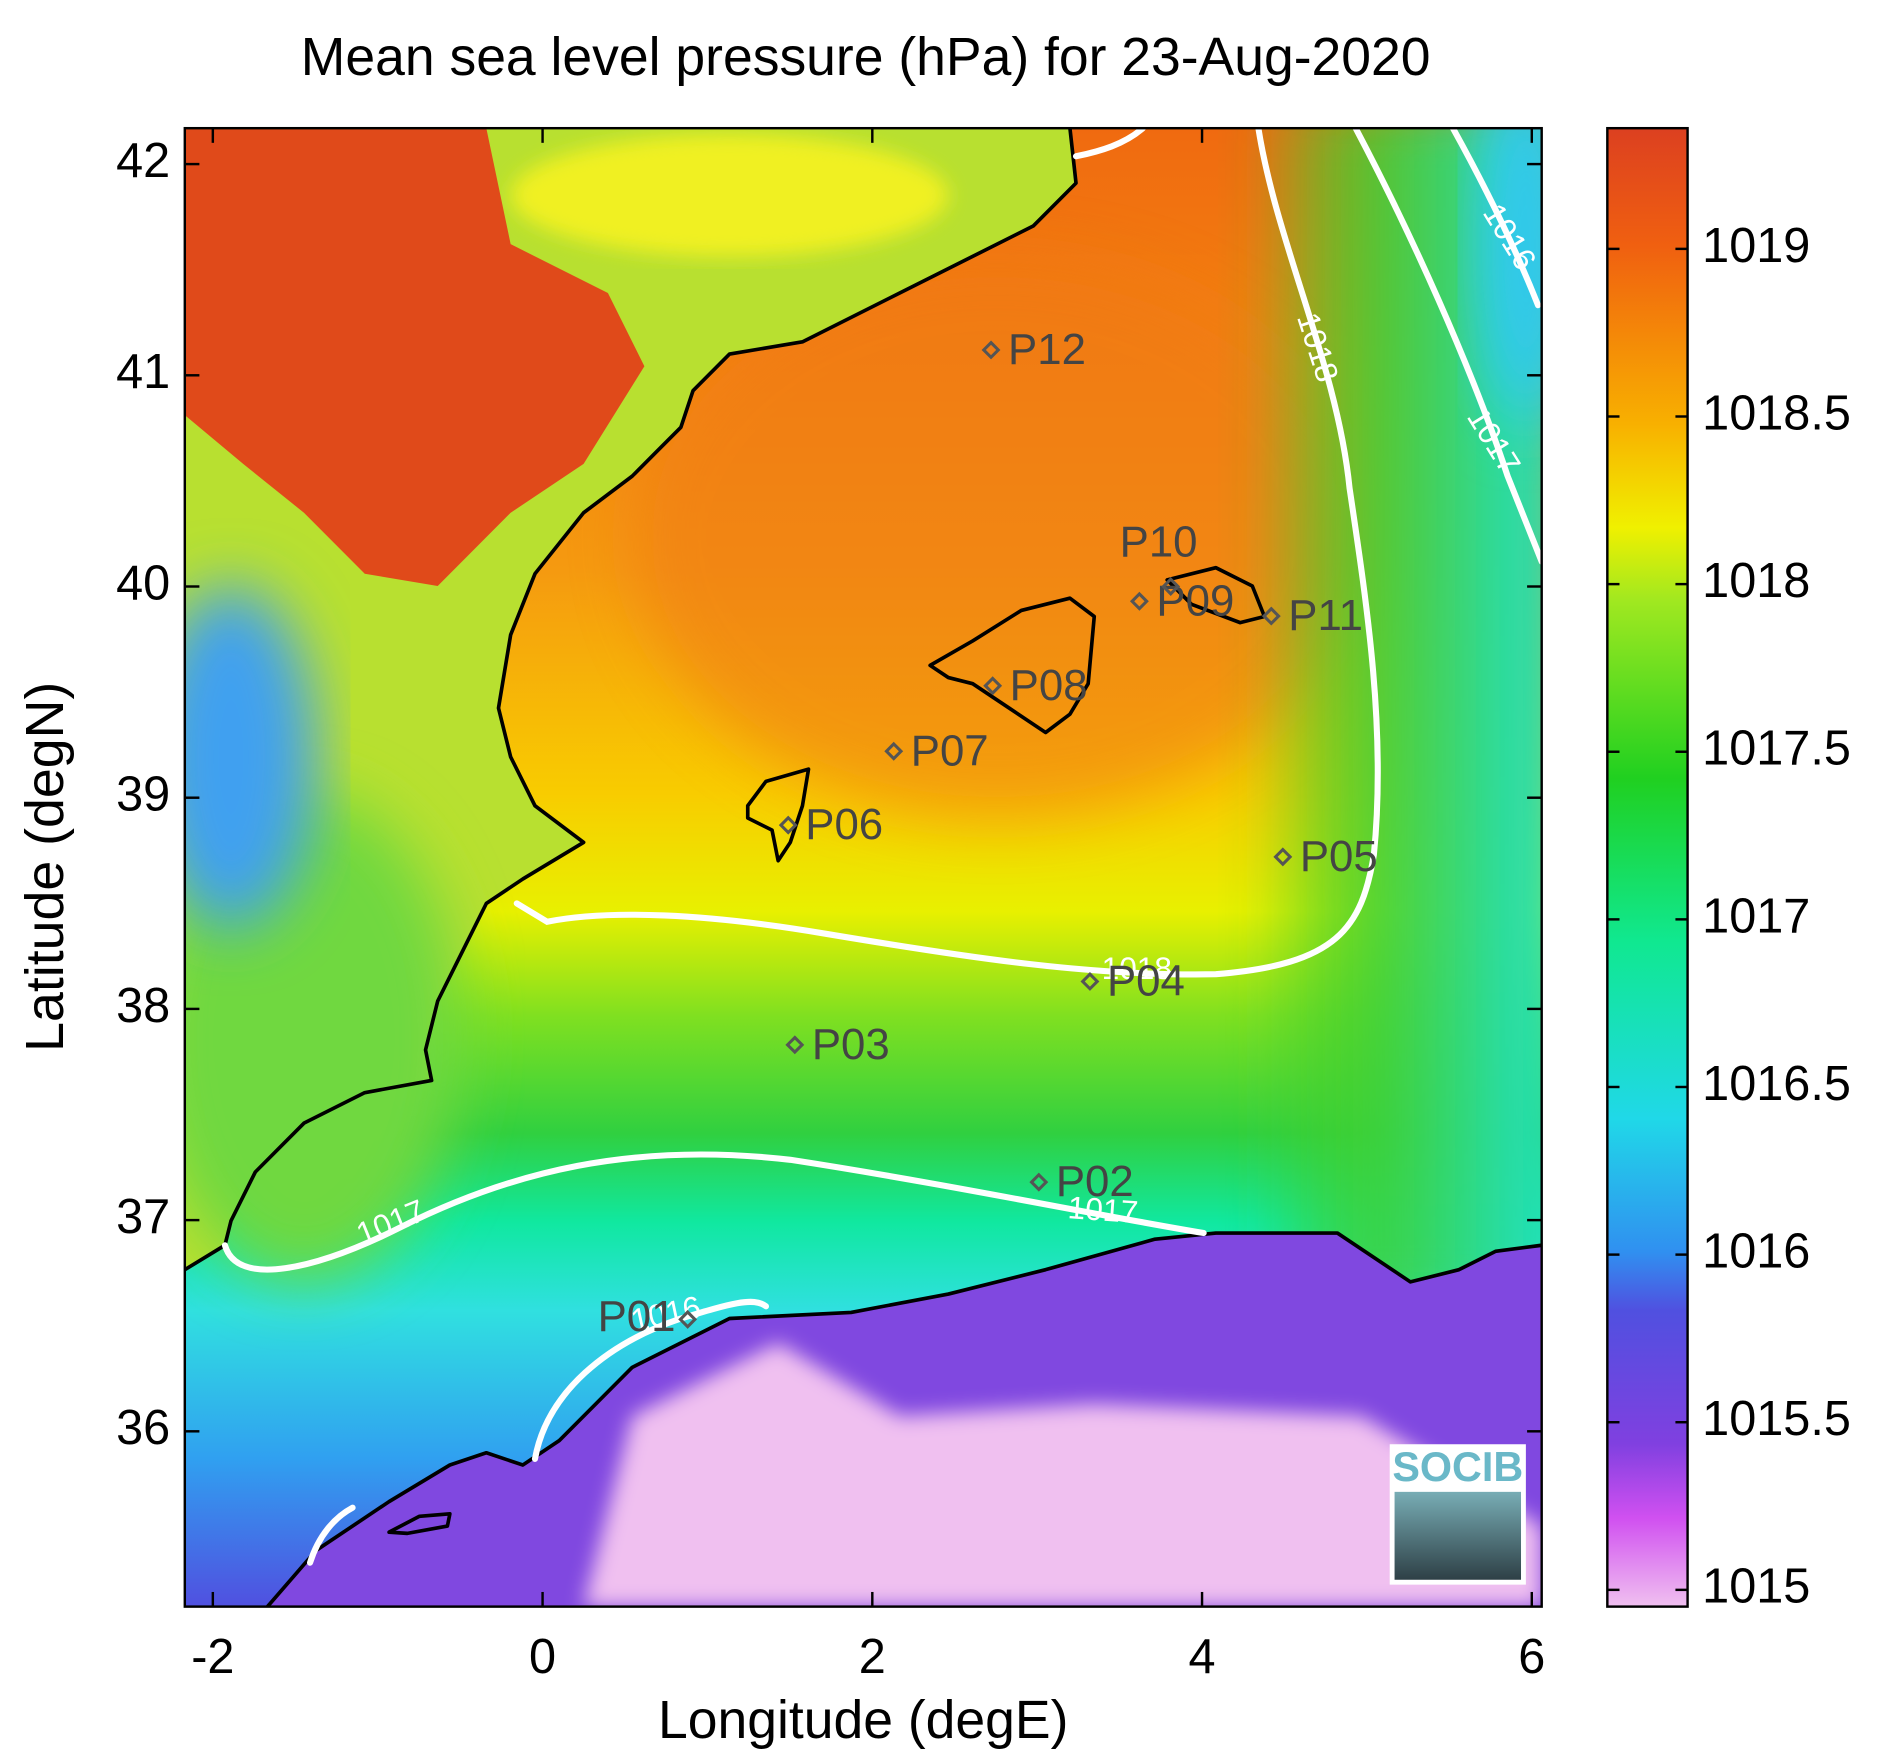  I want to click on logo-text: SOCIB, so click(1457, 1467).